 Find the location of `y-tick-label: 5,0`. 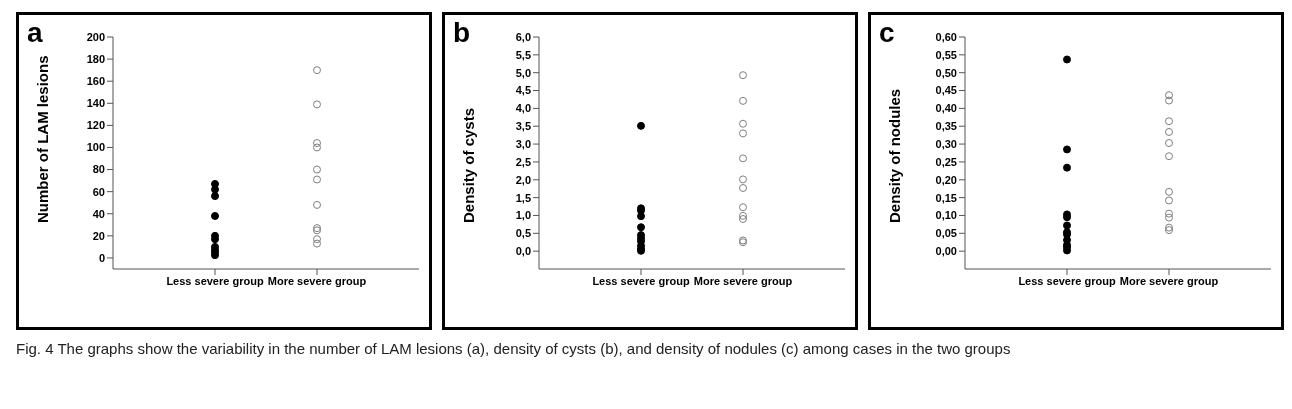

y-tick-label: 5,0 is located at coordinates (523, 72).